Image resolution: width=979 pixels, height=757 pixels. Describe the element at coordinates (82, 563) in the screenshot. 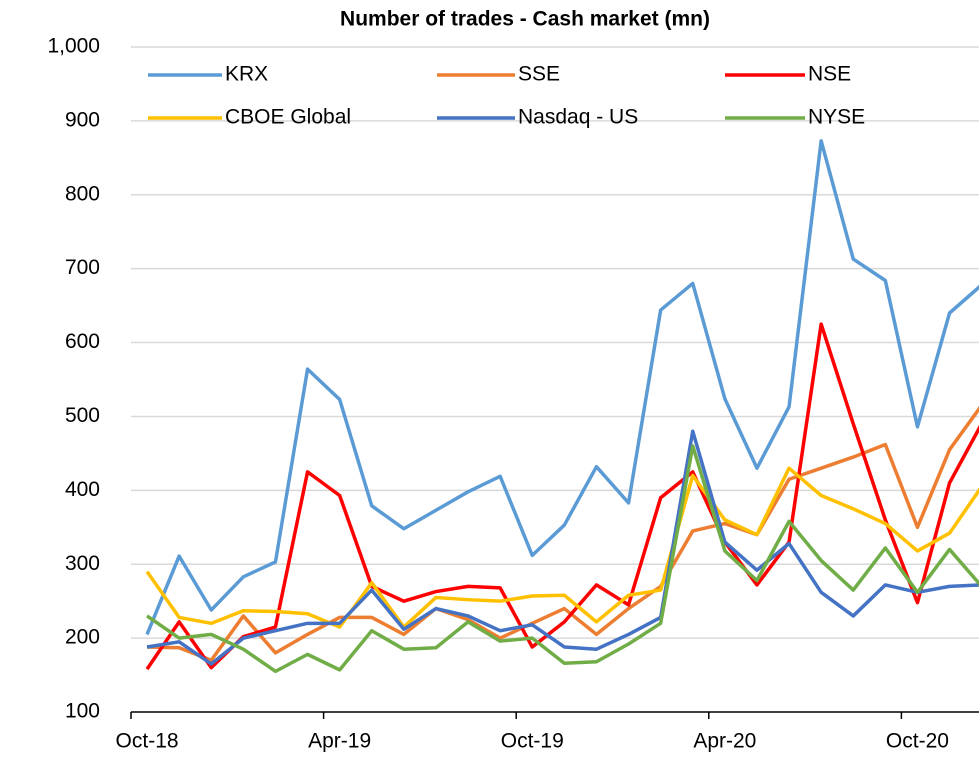

I see `y-tick-label: 300` at that location.